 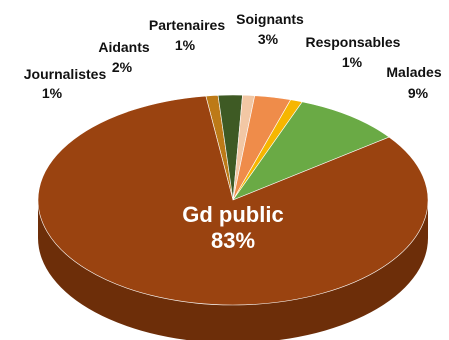 I want to click on label-partenaires-name: Partenaires, so click(x=187, y=25).